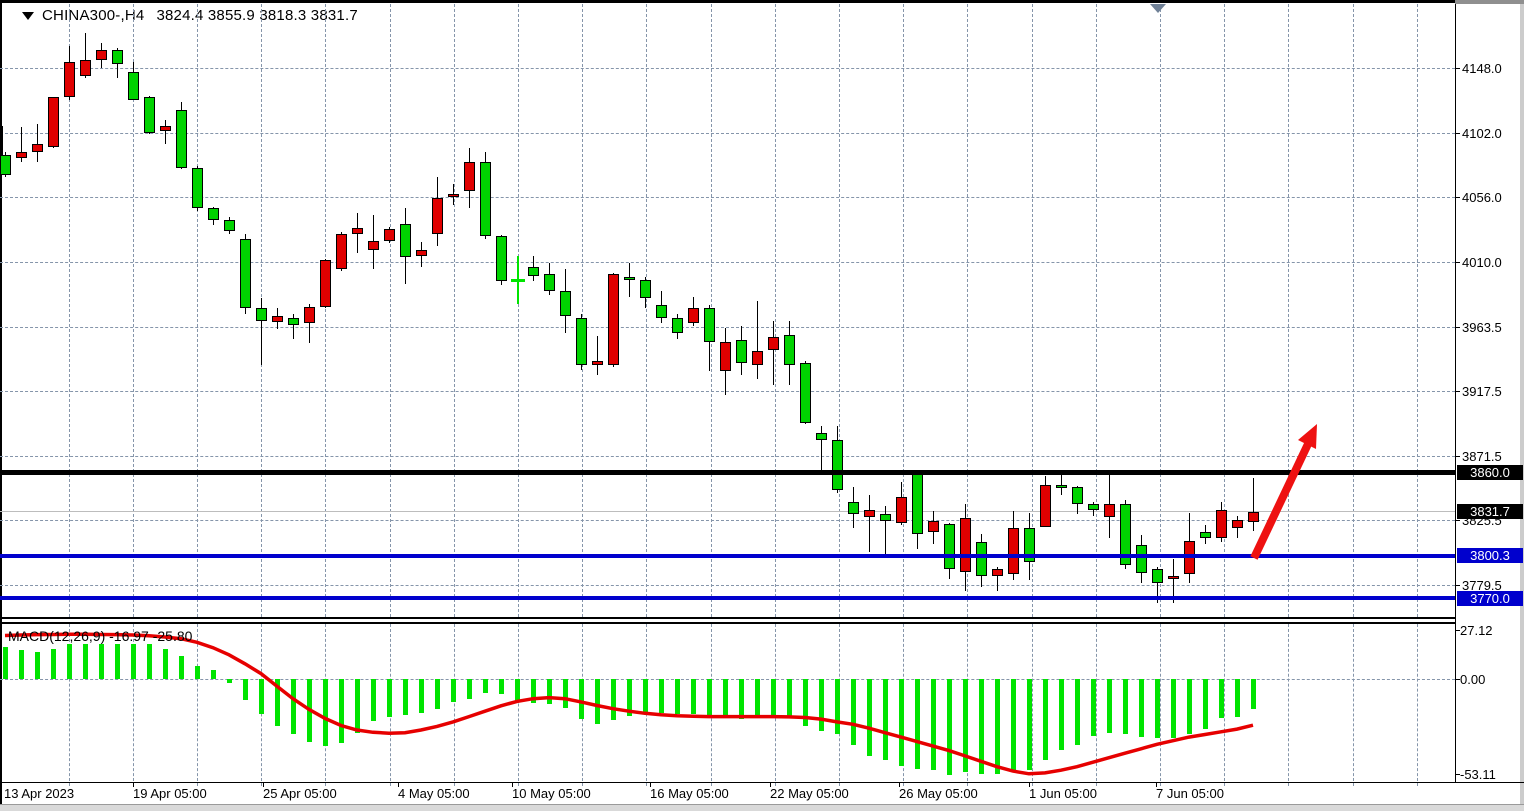 This screenshot has height=811, width=1524. What do you see at coordinates (728, 618) in the screenshot?
I see `panel-separator-upper` at bounding box center [728, 618].